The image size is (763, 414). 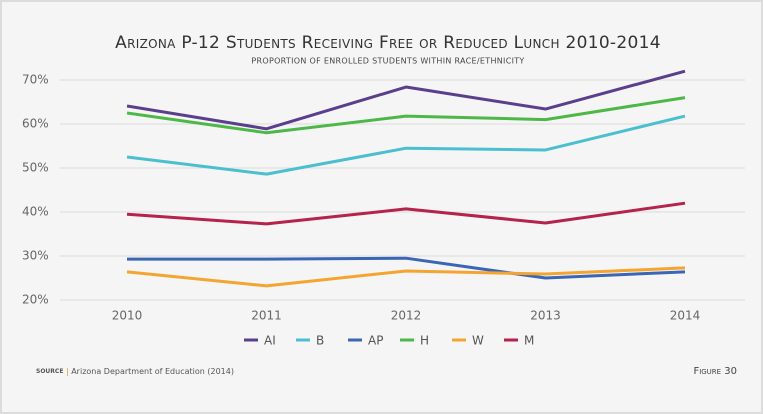 I want to click on source-label: source, so click(x=49, y=371).